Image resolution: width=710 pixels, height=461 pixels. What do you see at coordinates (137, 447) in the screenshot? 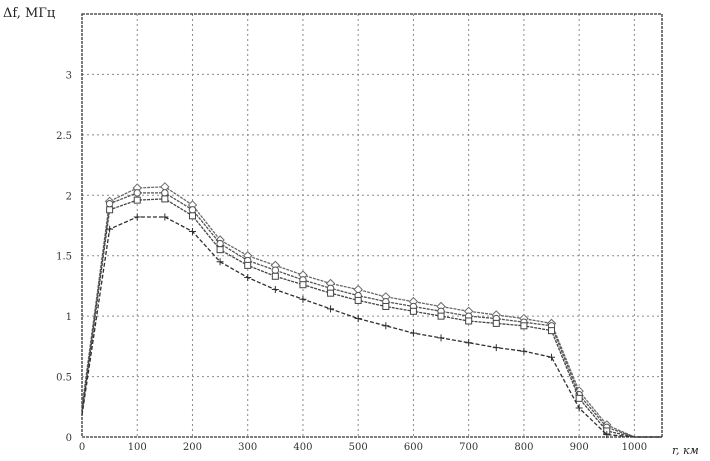
I see `x-tick-label: 100` at bounding box center [137, 447].